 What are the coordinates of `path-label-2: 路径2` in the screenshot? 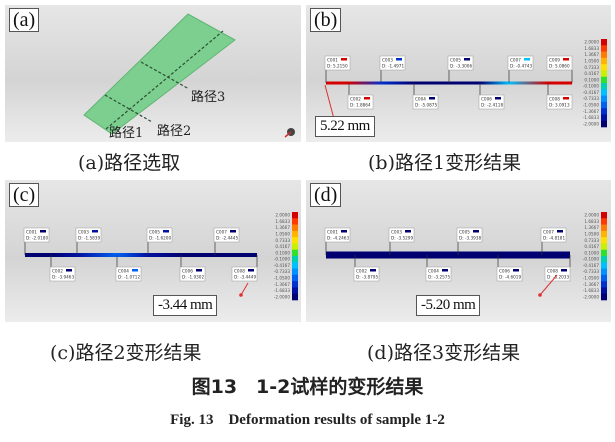 It's located at (174, 131).